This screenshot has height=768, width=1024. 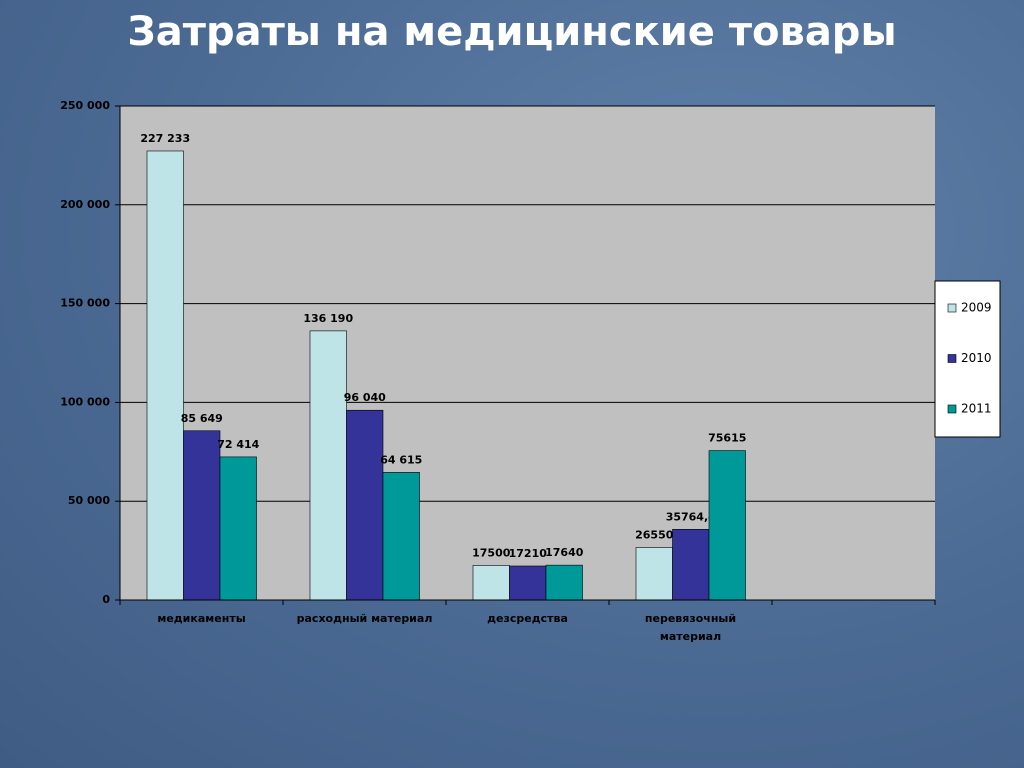 What do you see at coordinates (238, 444) in the screenshot?
I see `value-label: 72 414` at bounding box center [238, 444].